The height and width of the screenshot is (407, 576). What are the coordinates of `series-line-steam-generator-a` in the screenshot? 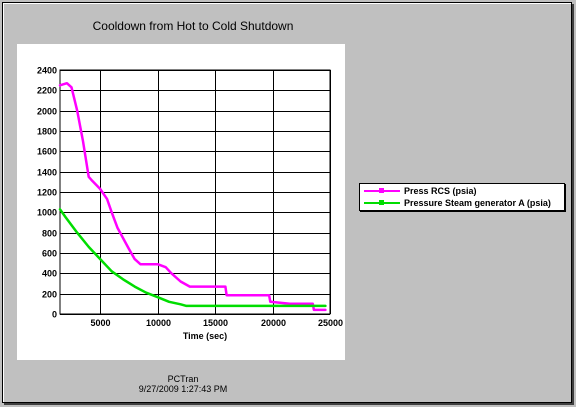 It's located at (192, 258).